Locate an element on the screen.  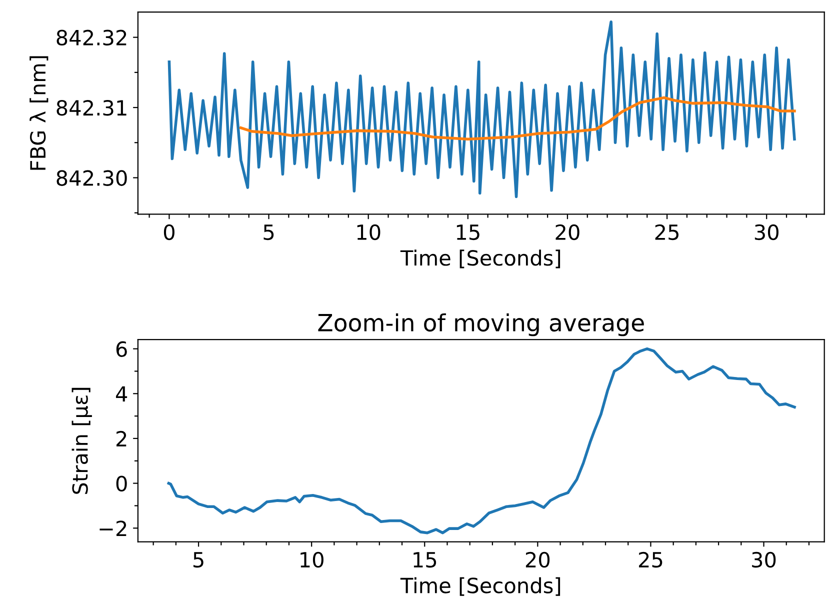
y-axis-title: Strain [με] is located at coordinates (82, 441).